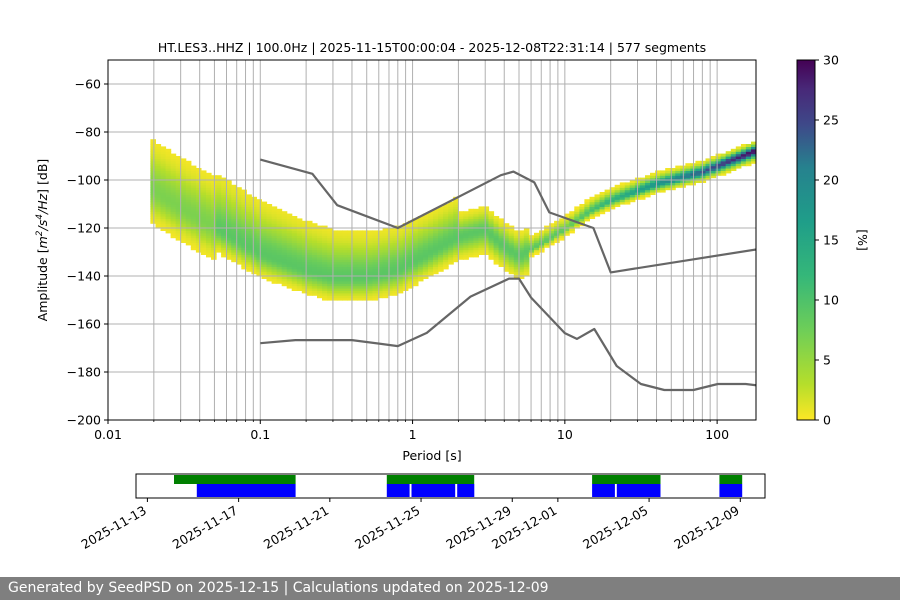 This screenshot has height=600, width=900. I want to click on availability-processed-bar, so click(398, 490).